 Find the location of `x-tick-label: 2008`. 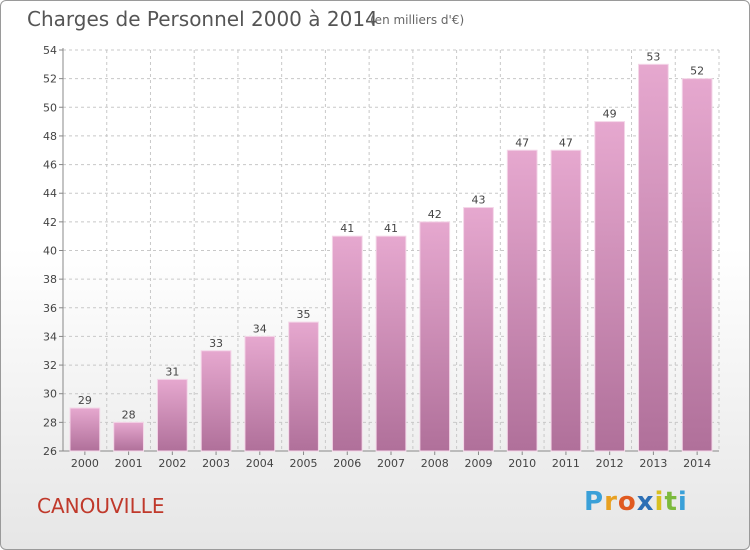

x-tick-label: 2008 is located at coordinates (435, 463).